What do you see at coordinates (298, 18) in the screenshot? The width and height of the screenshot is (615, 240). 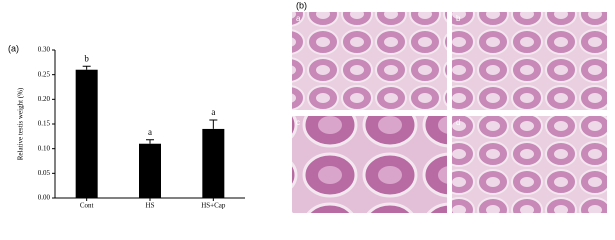 I see `micrograph-label: a` at bounding box center [298, 18].